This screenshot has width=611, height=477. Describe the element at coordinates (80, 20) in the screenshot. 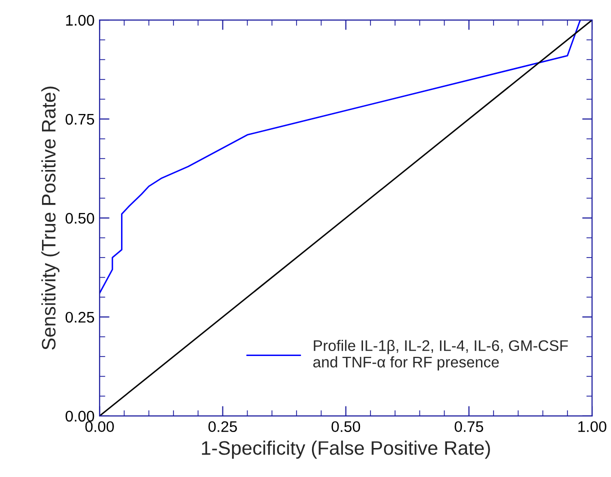

I see `y-tick-label: 1.00` at that location.